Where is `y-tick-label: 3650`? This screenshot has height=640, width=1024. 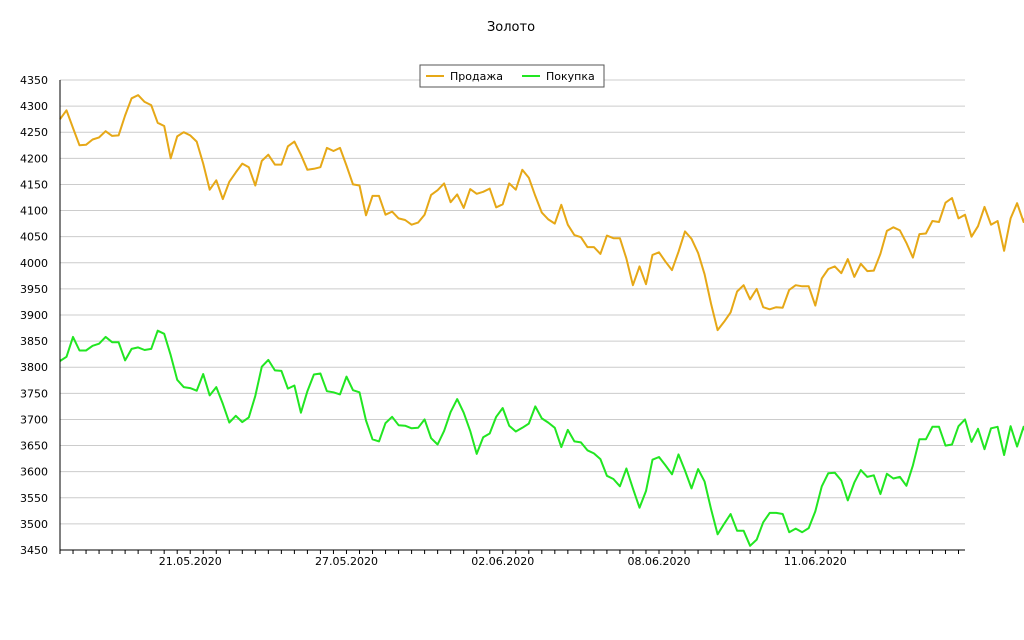
y-tick-label: 3650 is located at coordinates (34, 446).